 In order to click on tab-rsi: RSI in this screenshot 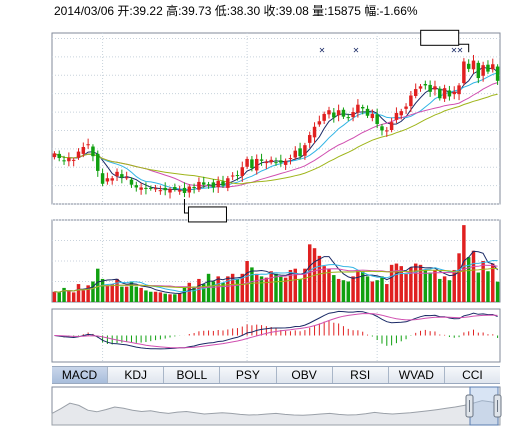, I will do `click(361, 375)`.